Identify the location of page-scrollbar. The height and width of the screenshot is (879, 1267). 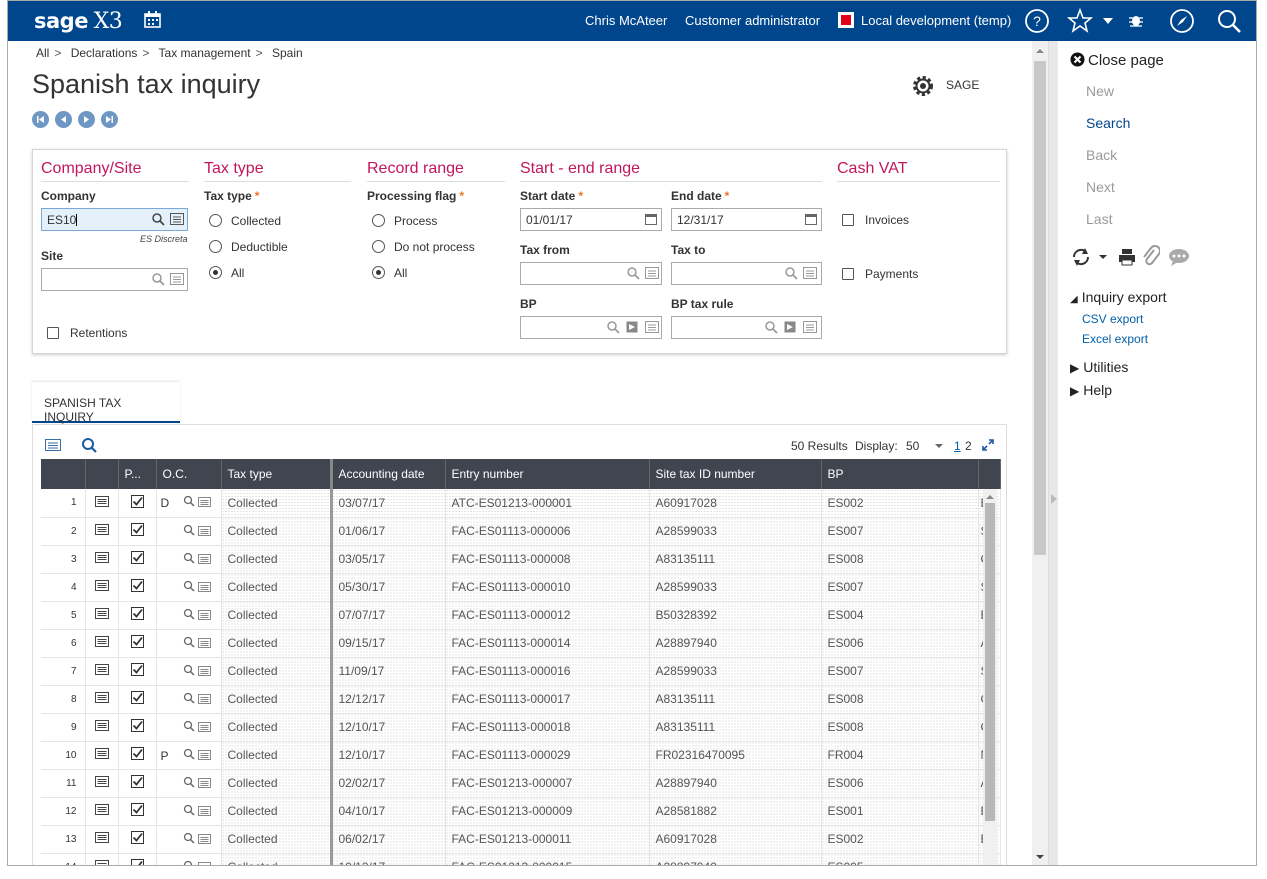
(1040, 453).